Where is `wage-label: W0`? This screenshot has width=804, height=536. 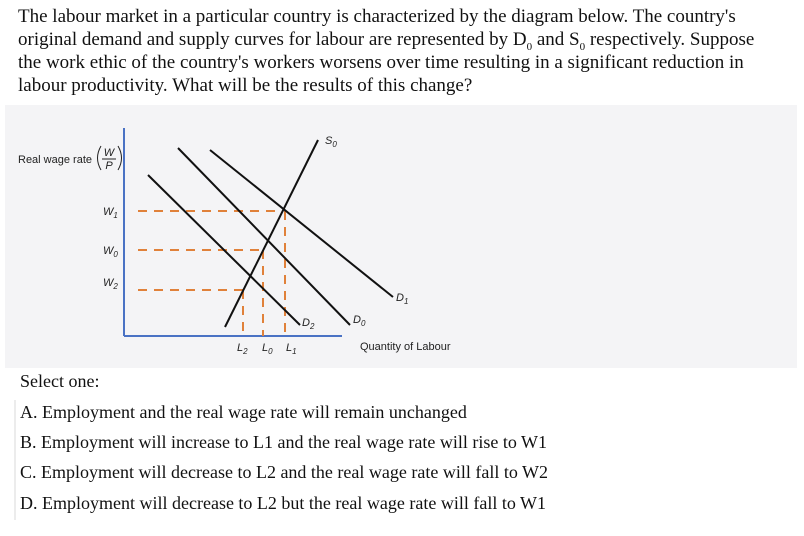
wage-label: W0 is located at coordinates (110, 252).